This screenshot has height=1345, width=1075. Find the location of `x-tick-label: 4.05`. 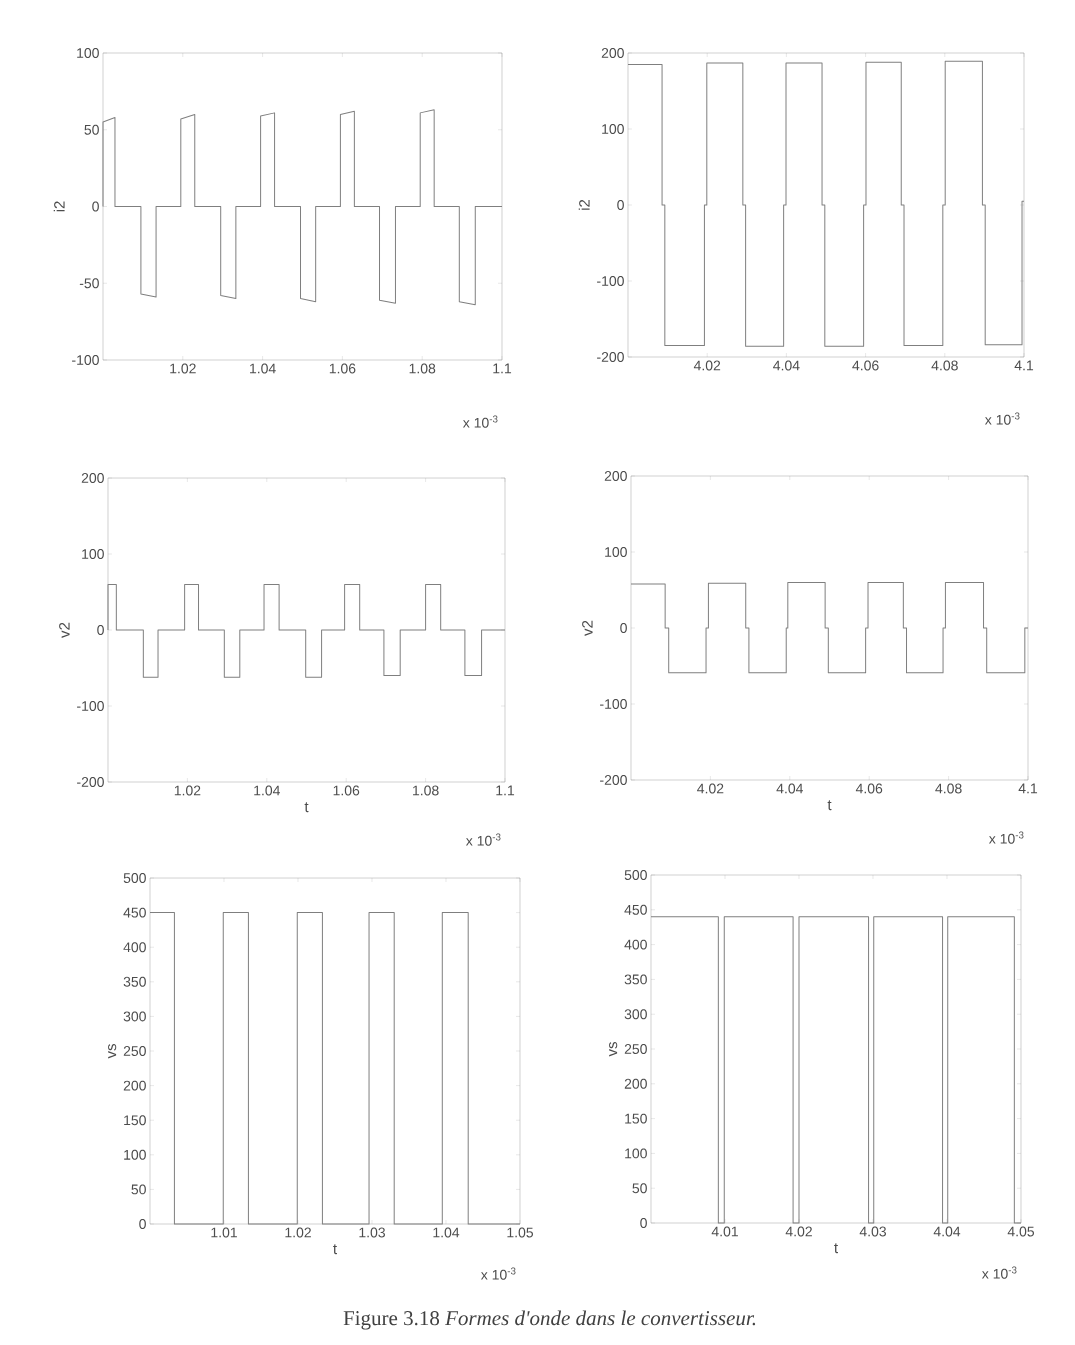

x-tick-label: 4.05 is located at coordinates (1021, 1231).